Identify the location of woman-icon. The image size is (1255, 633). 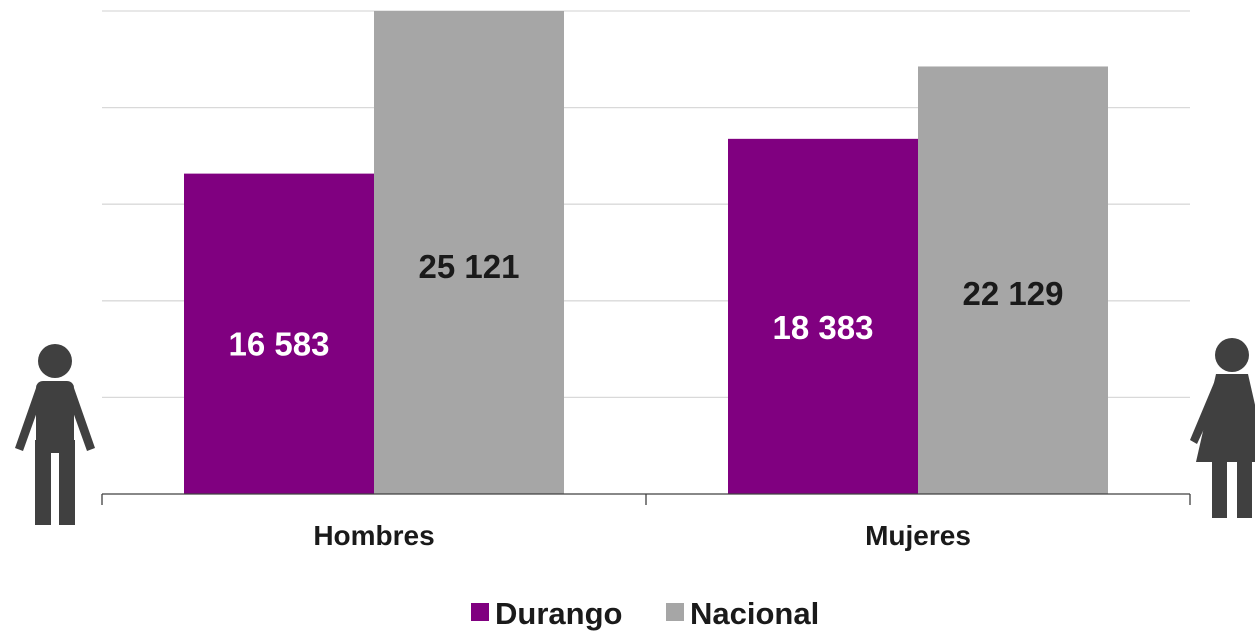
(1222, 428).